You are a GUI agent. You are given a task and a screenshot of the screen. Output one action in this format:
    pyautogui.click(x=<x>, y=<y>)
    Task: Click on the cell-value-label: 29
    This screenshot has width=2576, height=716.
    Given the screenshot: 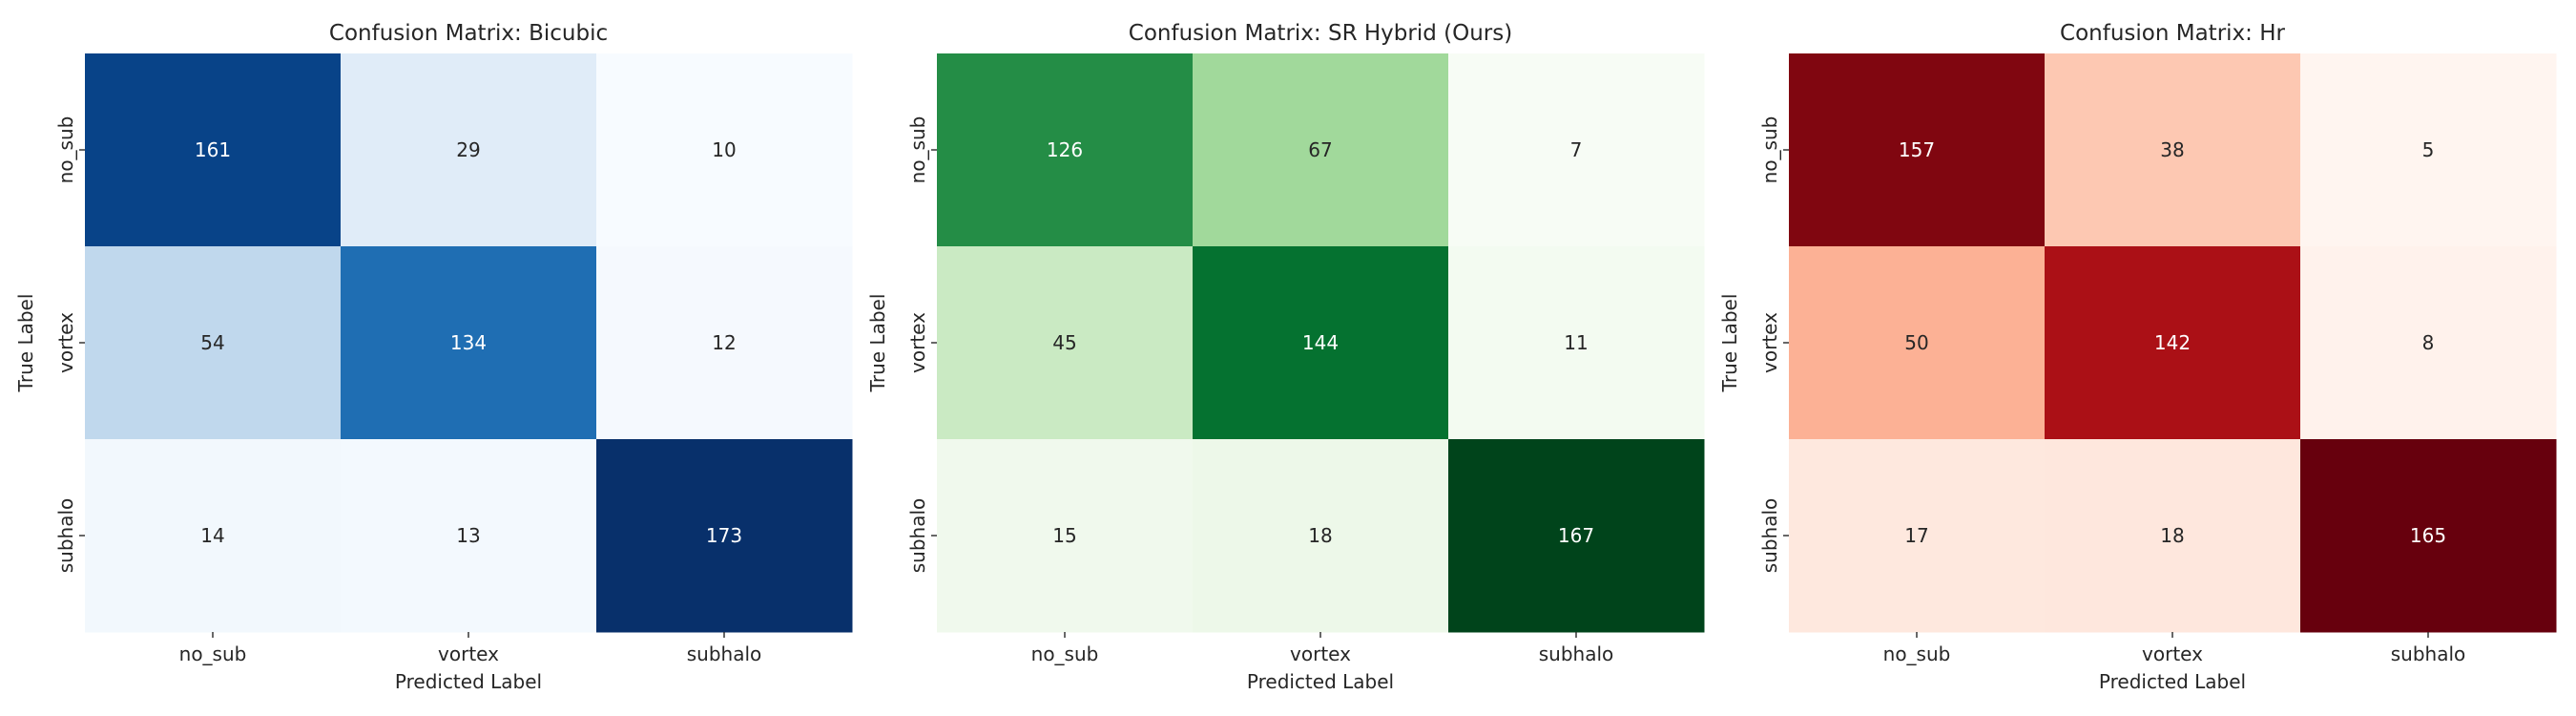 What is the action you would take?
    pyautogui.click(x=468, y=149)
    